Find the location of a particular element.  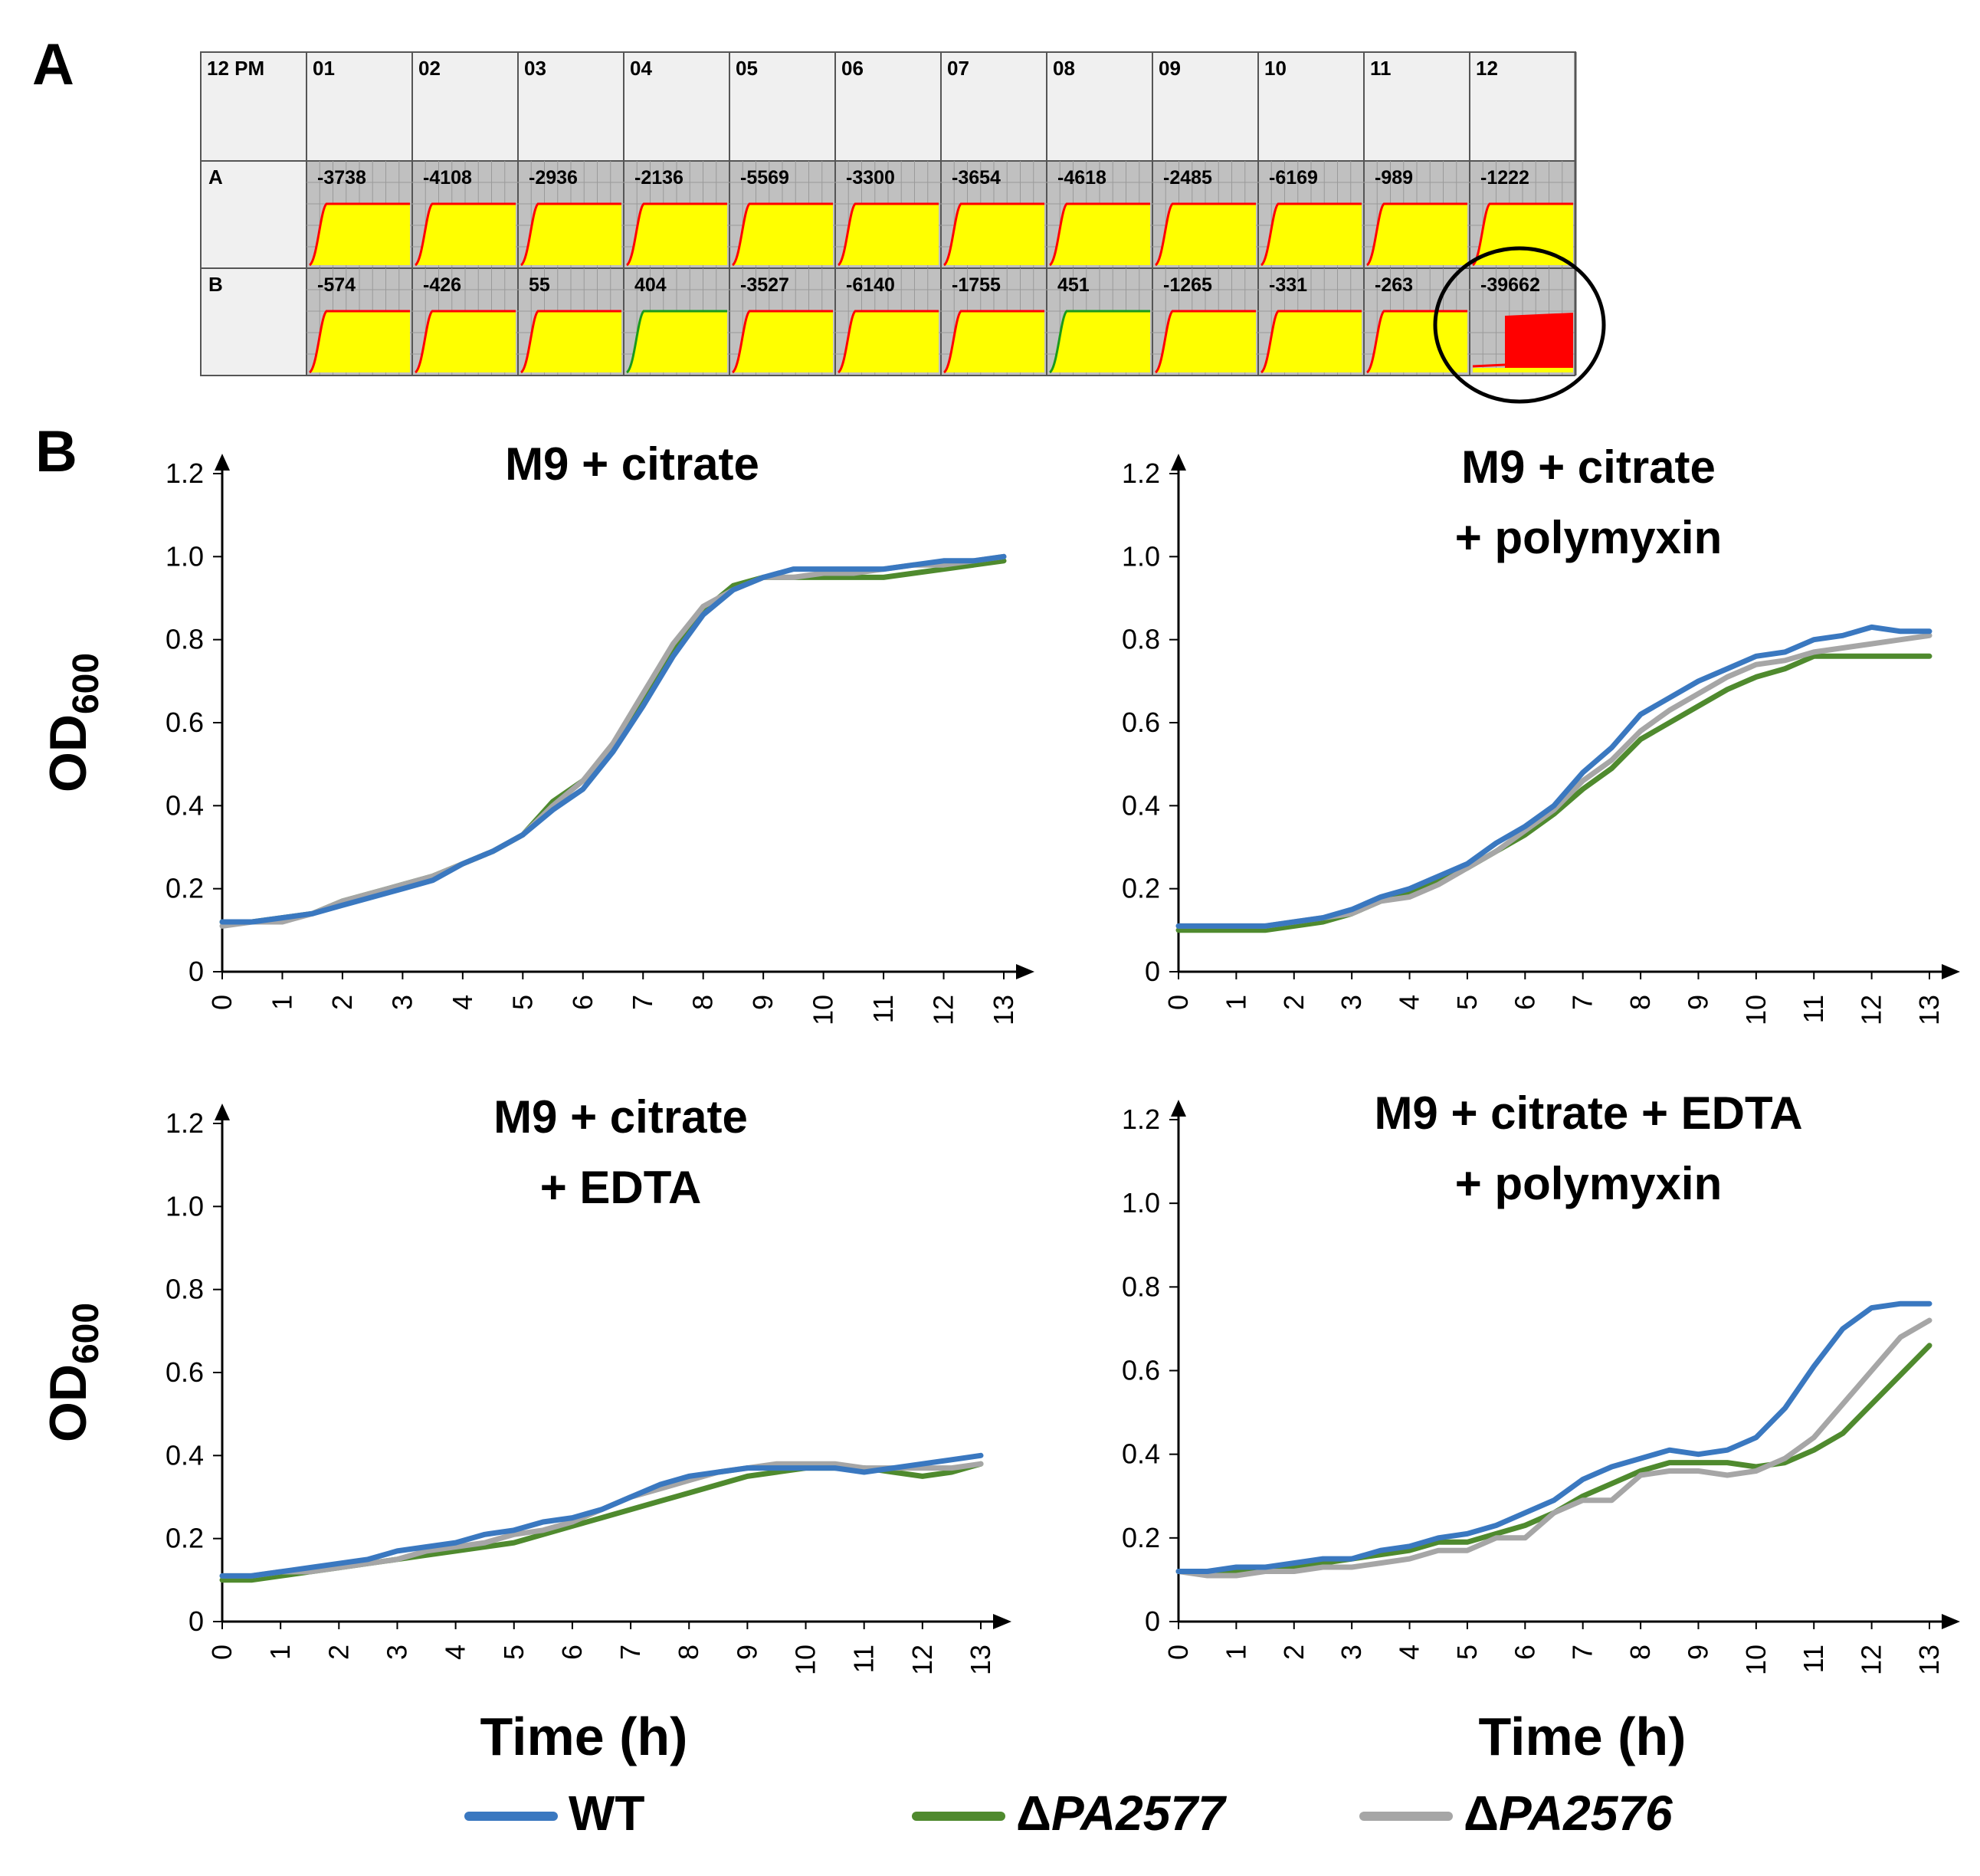

well-value: -3654 is located at coordinates (976, 178).